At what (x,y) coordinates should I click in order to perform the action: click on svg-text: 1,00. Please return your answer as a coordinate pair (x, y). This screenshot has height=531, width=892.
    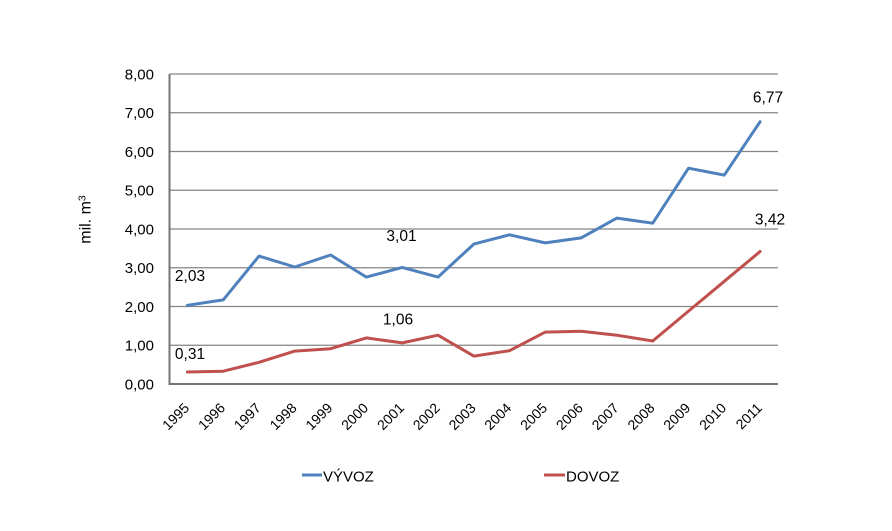
    Looking at the image, I should click on (139, 346).